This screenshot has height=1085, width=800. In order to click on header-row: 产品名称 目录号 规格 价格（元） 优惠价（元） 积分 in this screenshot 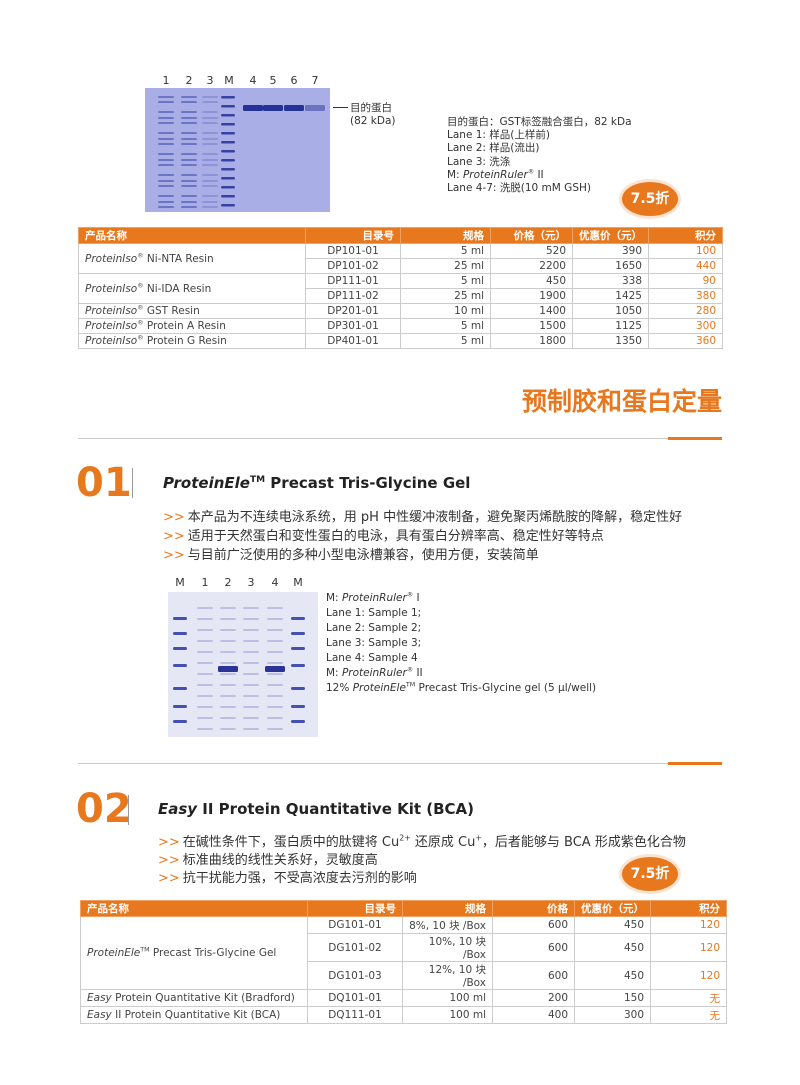, I will do `click(400, 235)`.